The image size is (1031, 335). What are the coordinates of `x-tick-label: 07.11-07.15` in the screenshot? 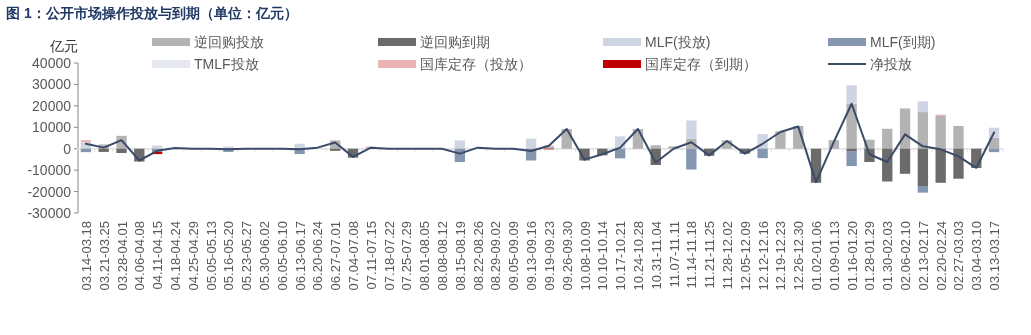 It's located at (371, 255).